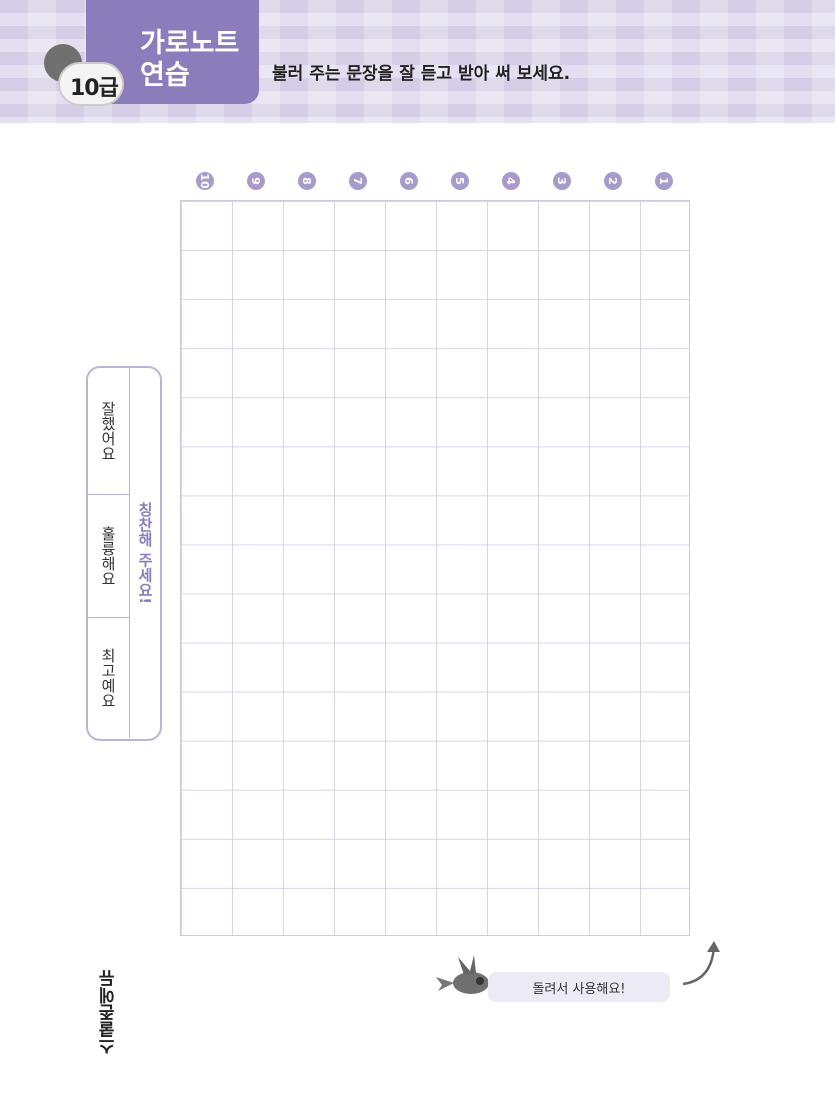 This screenshot has width=835, height=1103. I want to click on column-number: 10, so click(205, 181).